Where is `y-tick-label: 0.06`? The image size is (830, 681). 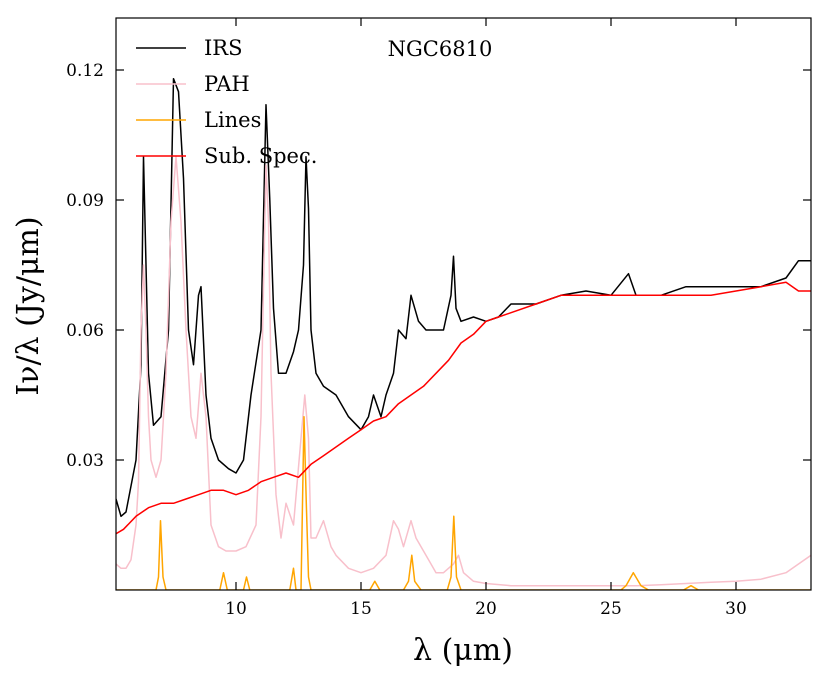 y-tick-label: 0.06 is located at coordinates (85, 331).